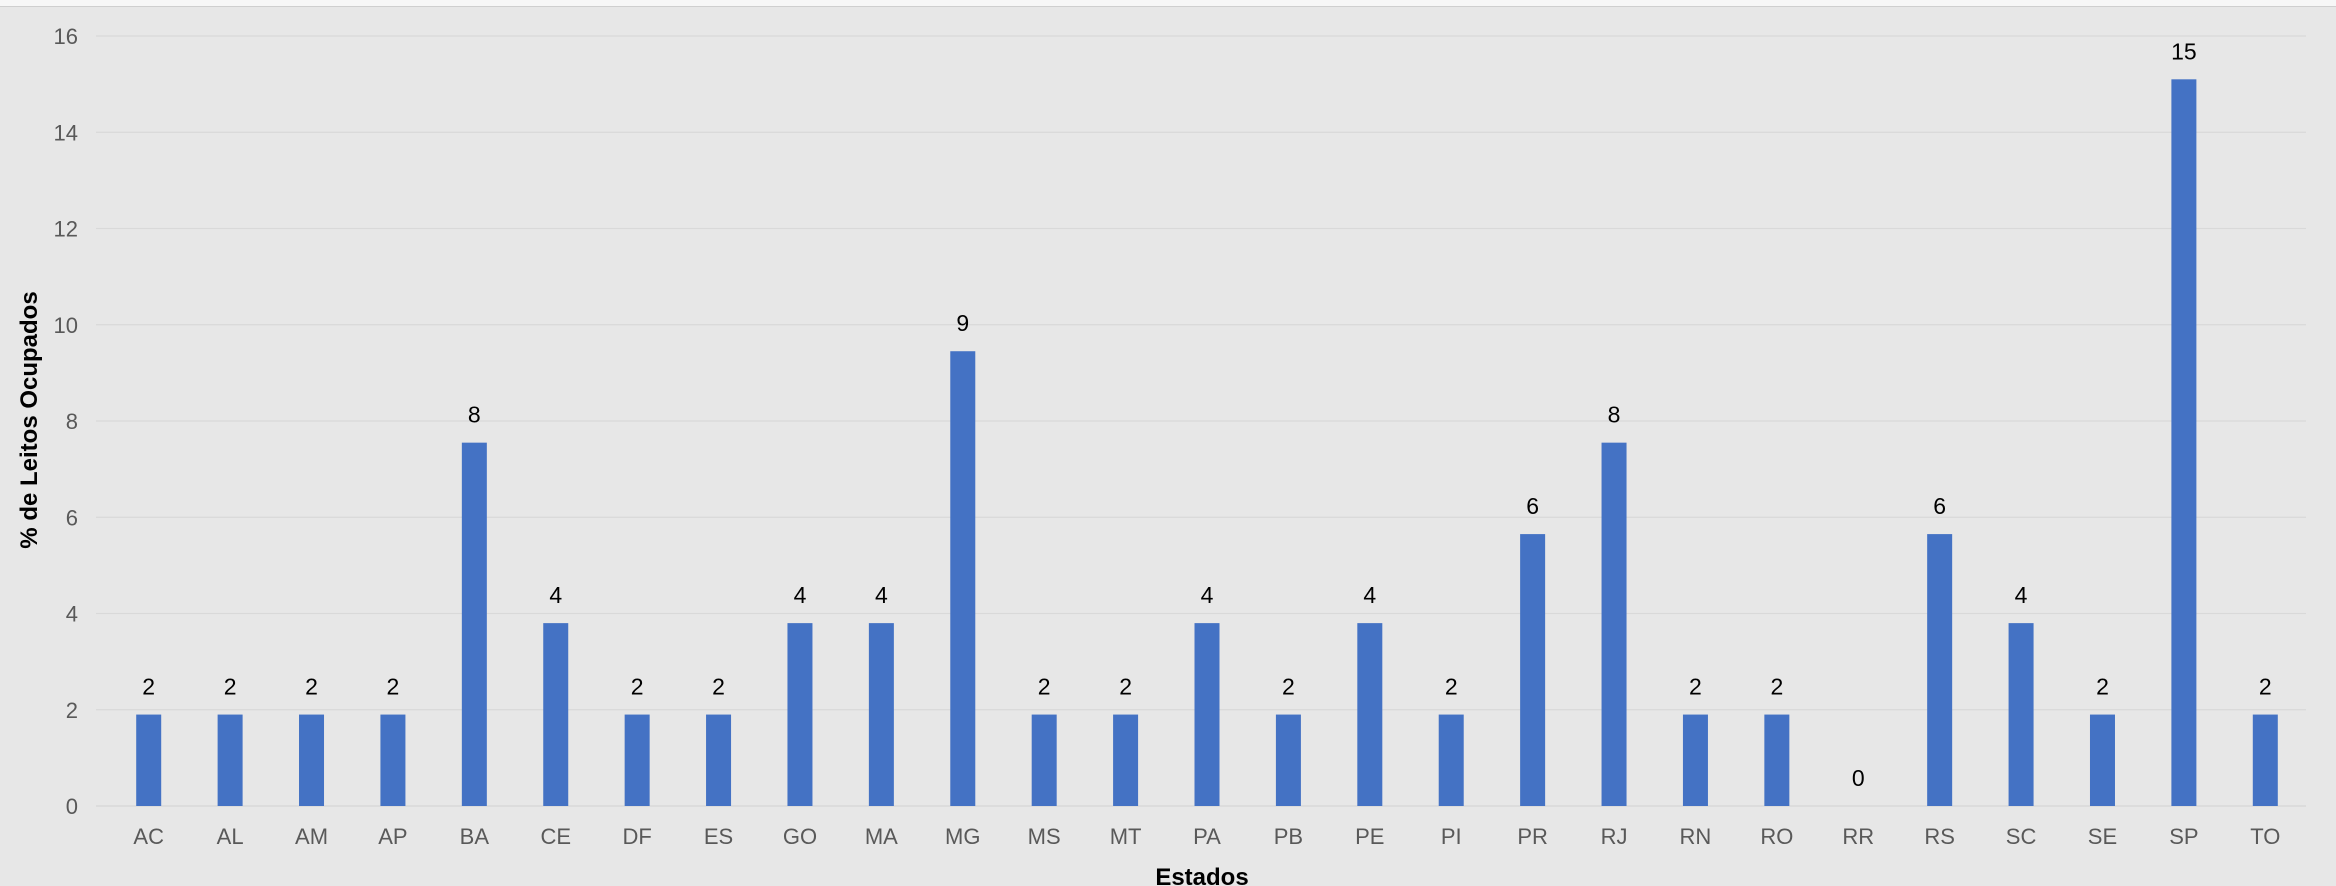 The height and width of the screenshot is (886, 2336). Describe the element at coordinates (1451, 760) in the screenshot. I see `bar-pi` at that location.